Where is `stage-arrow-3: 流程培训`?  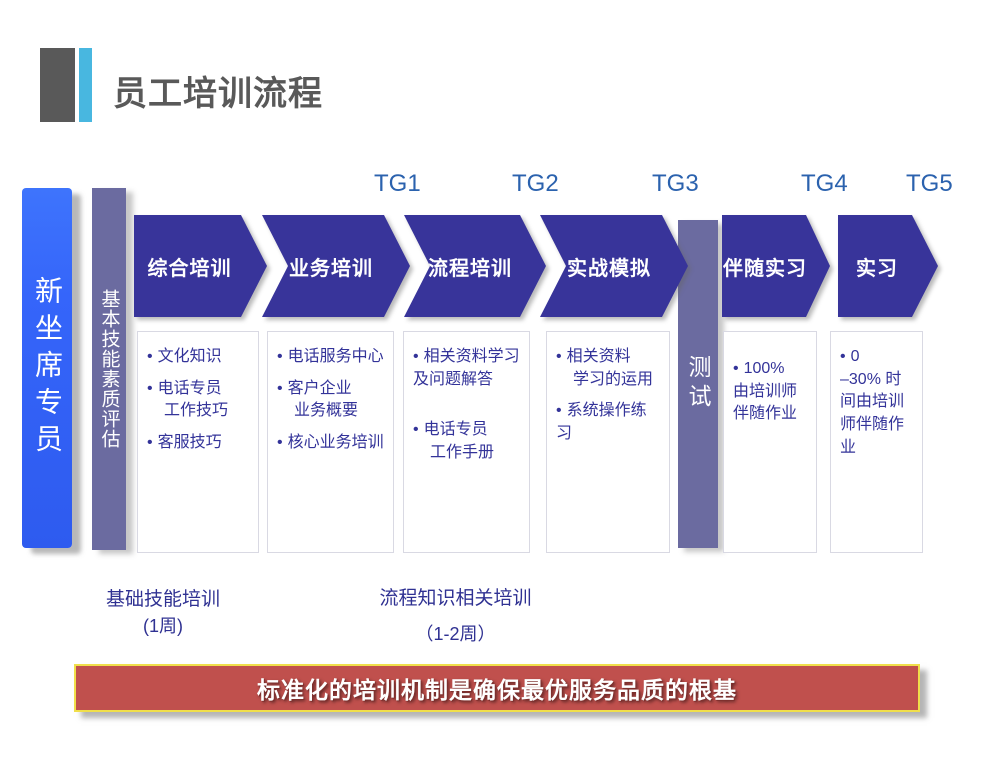
stage-arrow-3: 流程培训 is located at coordinates (475, 266).